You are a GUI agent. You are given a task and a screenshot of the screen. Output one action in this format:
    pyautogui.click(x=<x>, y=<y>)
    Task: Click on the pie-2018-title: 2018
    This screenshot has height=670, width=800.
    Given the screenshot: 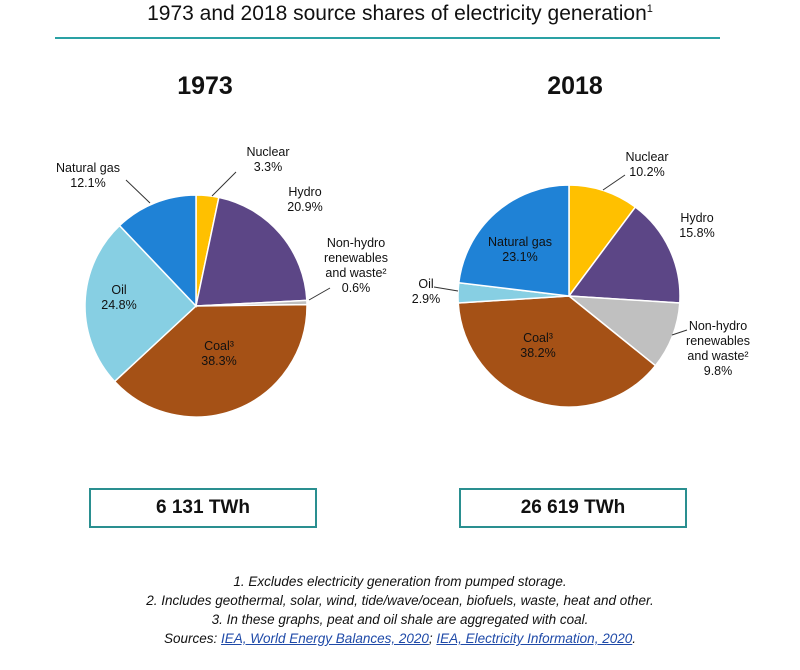 What is the action you would take?
    pyautogui.click(x=575, y=86)
    